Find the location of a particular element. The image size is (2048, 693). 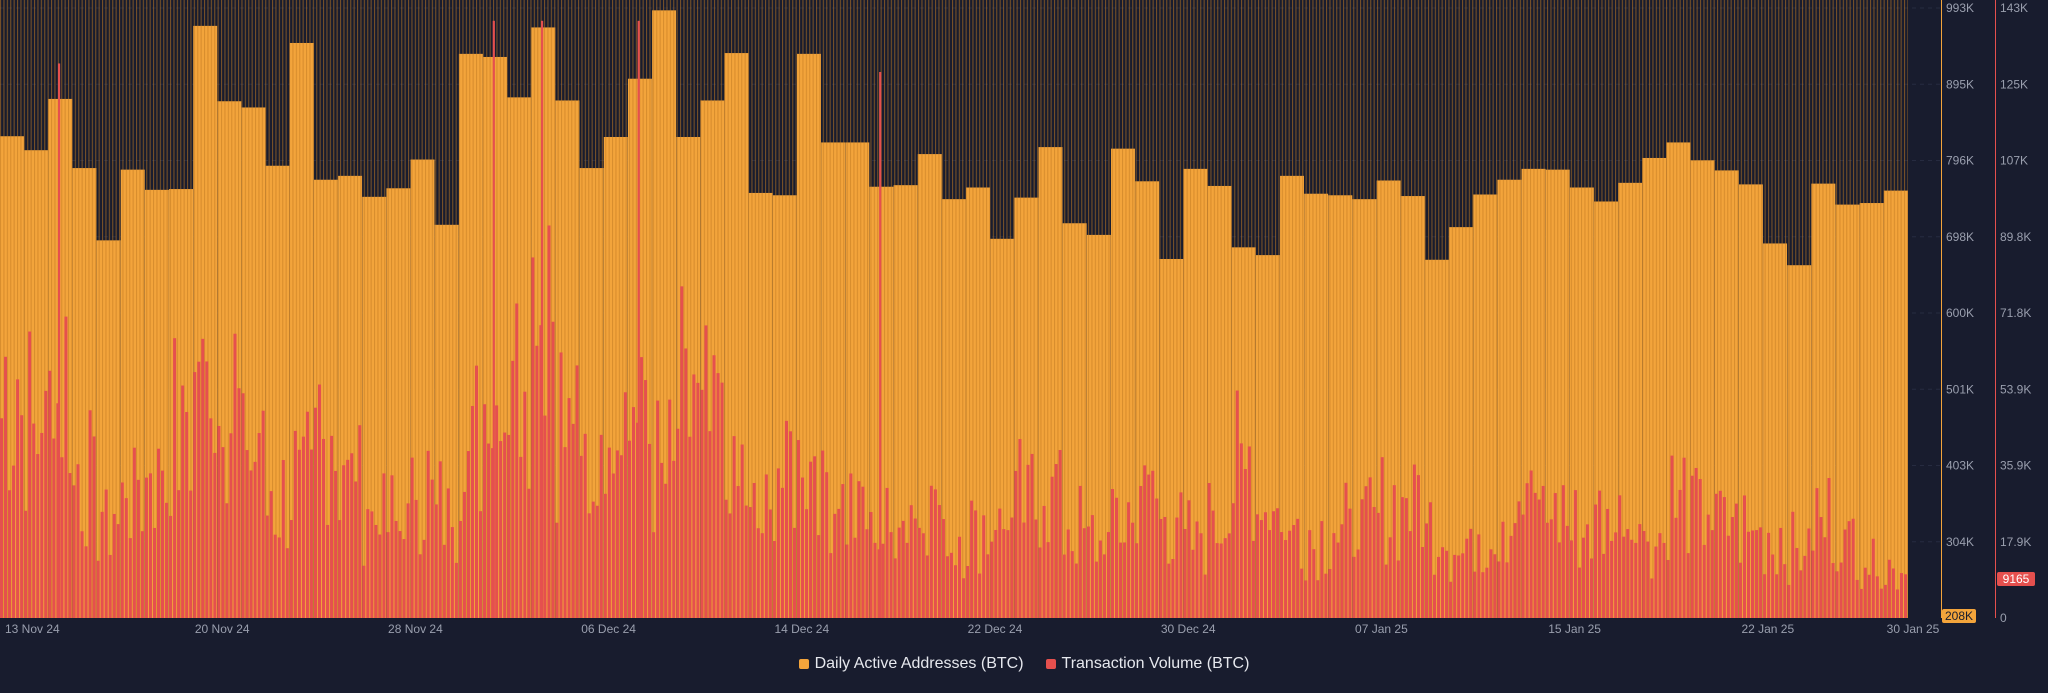

legend-item-transaction-volume: Transaction Volume (BTC) is located at coordinates (1147, 664).